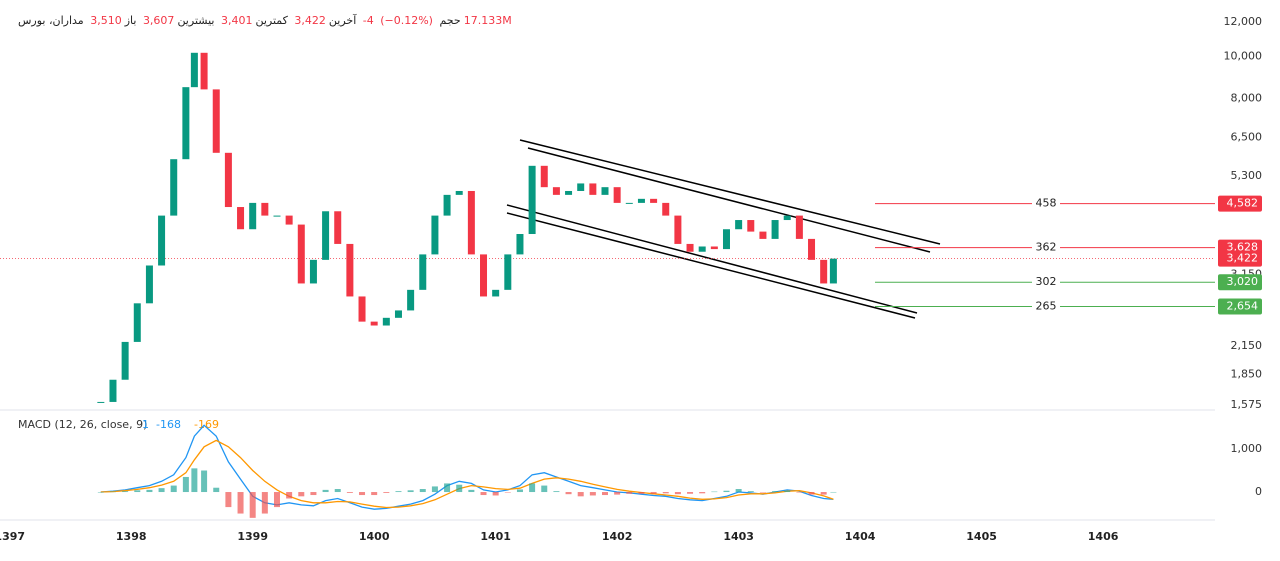 The image size is (1280, 561). I want to click on value: 3,607, so click(158, 20).